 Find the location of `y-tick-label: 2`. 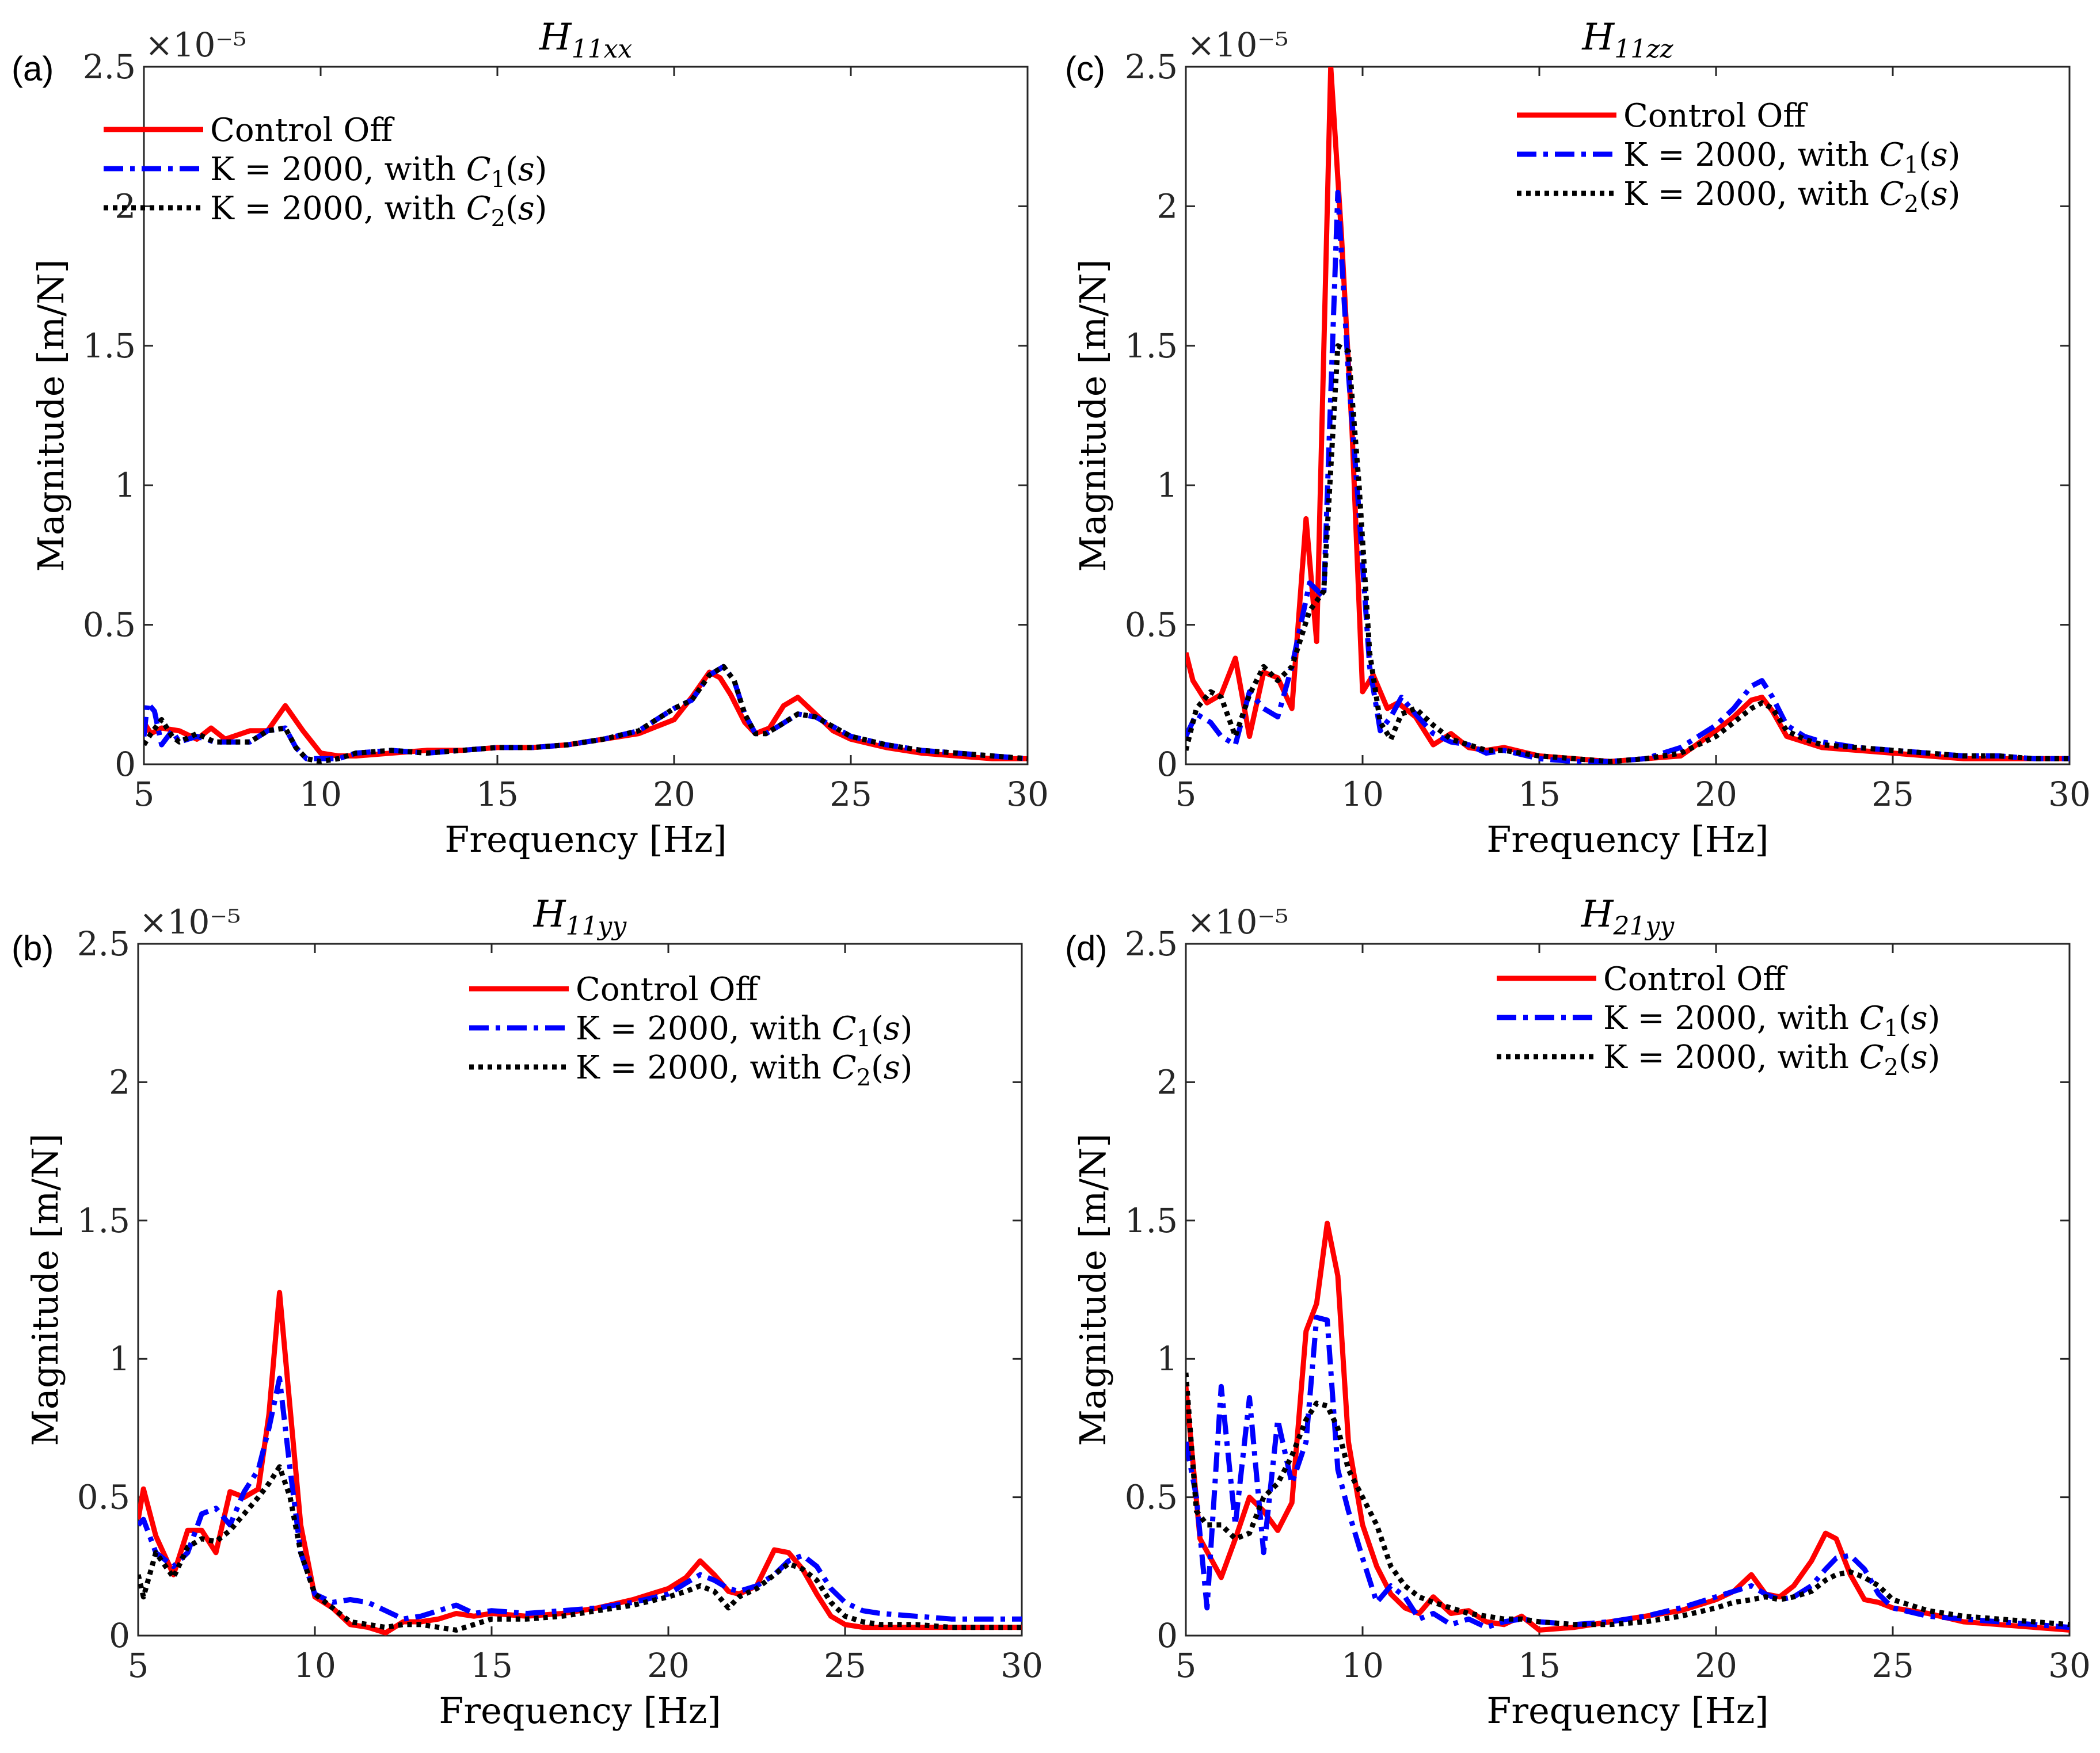

y-tick-label: 2 is located at coordinates (119, 1082).